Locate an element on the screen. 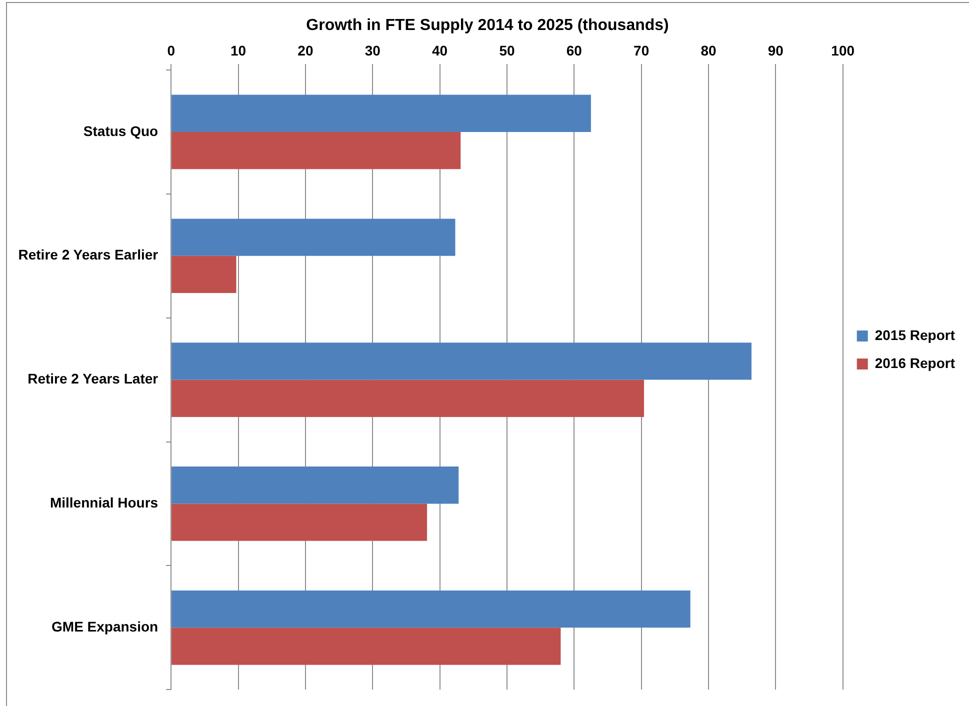  x-tick-label: 80 is located at coordinates (708, 50).